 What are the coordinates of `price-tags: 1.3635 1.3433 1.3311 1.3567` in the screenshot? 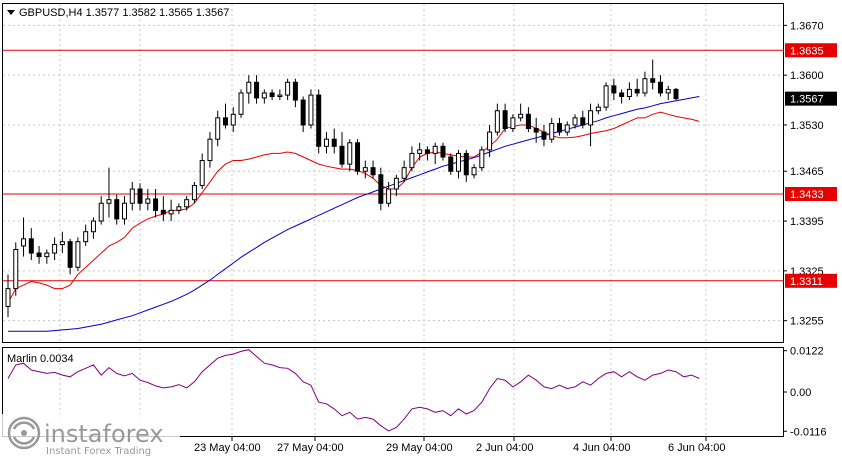 It's located at (811, 165).